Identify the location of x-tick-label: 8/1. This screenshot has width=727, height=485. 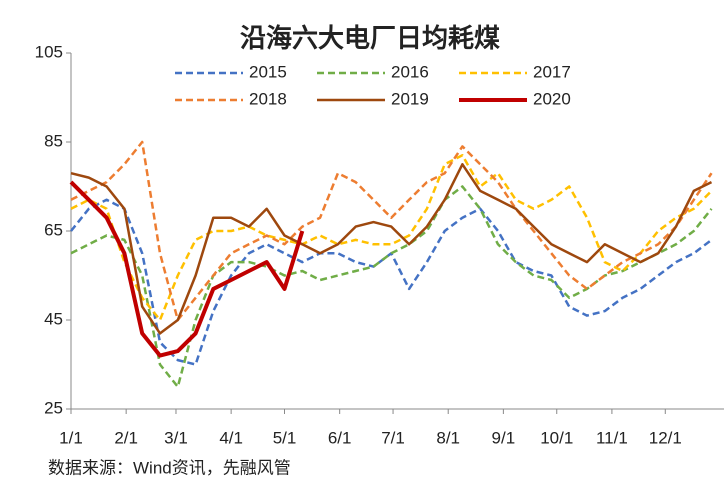
(448, 437).